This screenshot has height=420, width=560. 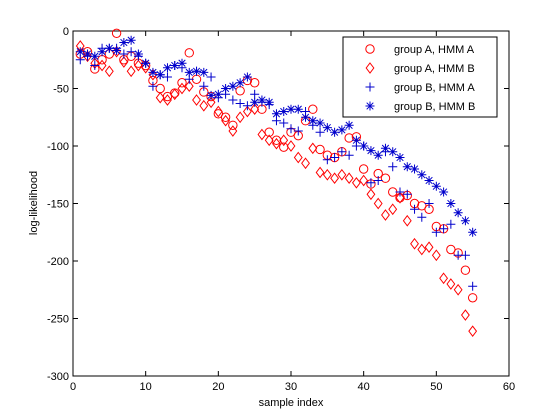 I want to click on x-tick-label: 10, so click(x=146, y=387).